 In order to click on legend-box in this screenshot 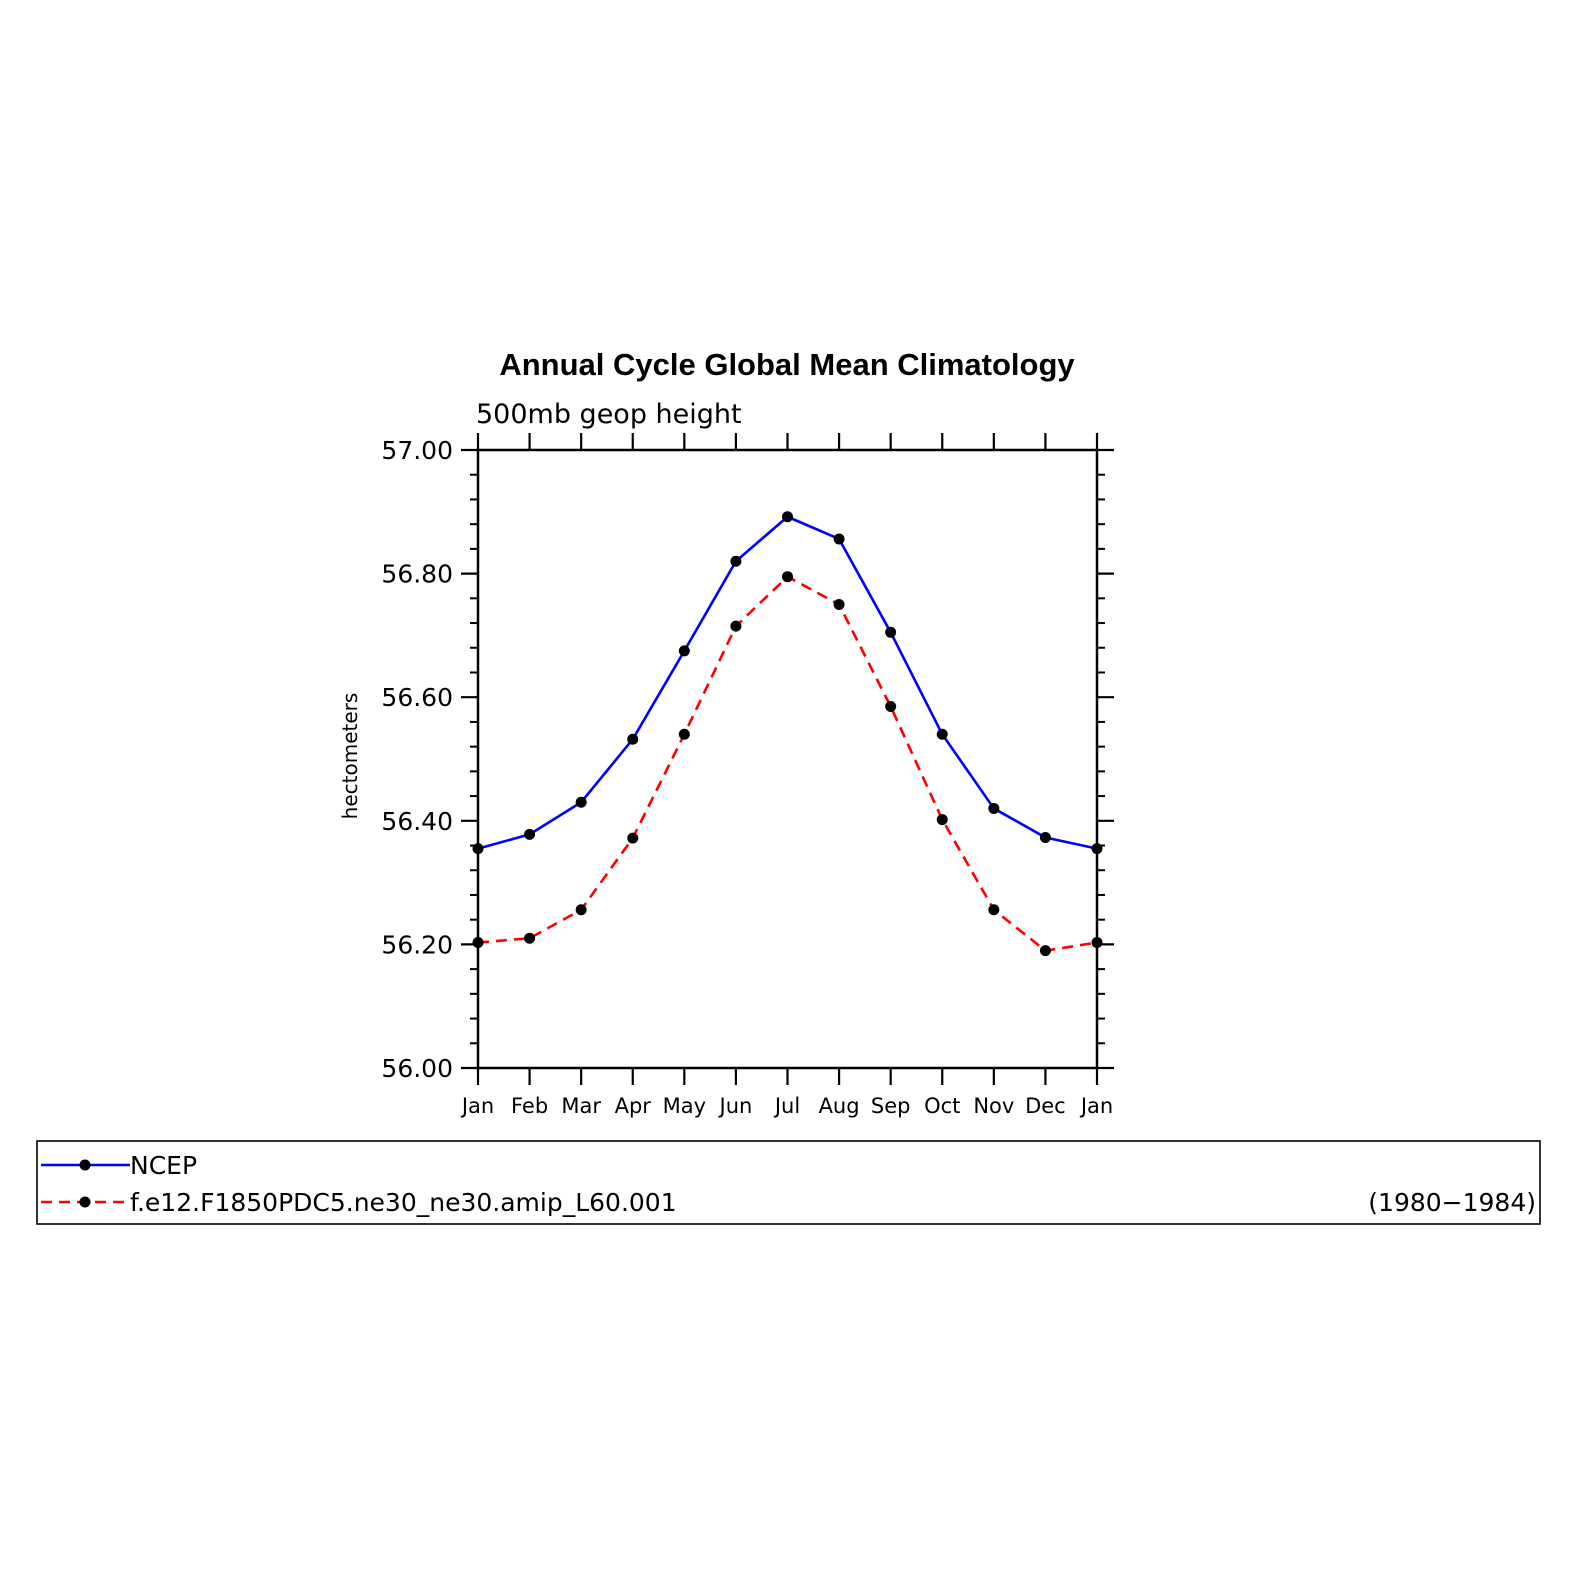, I will do `click(788, 1182)`.